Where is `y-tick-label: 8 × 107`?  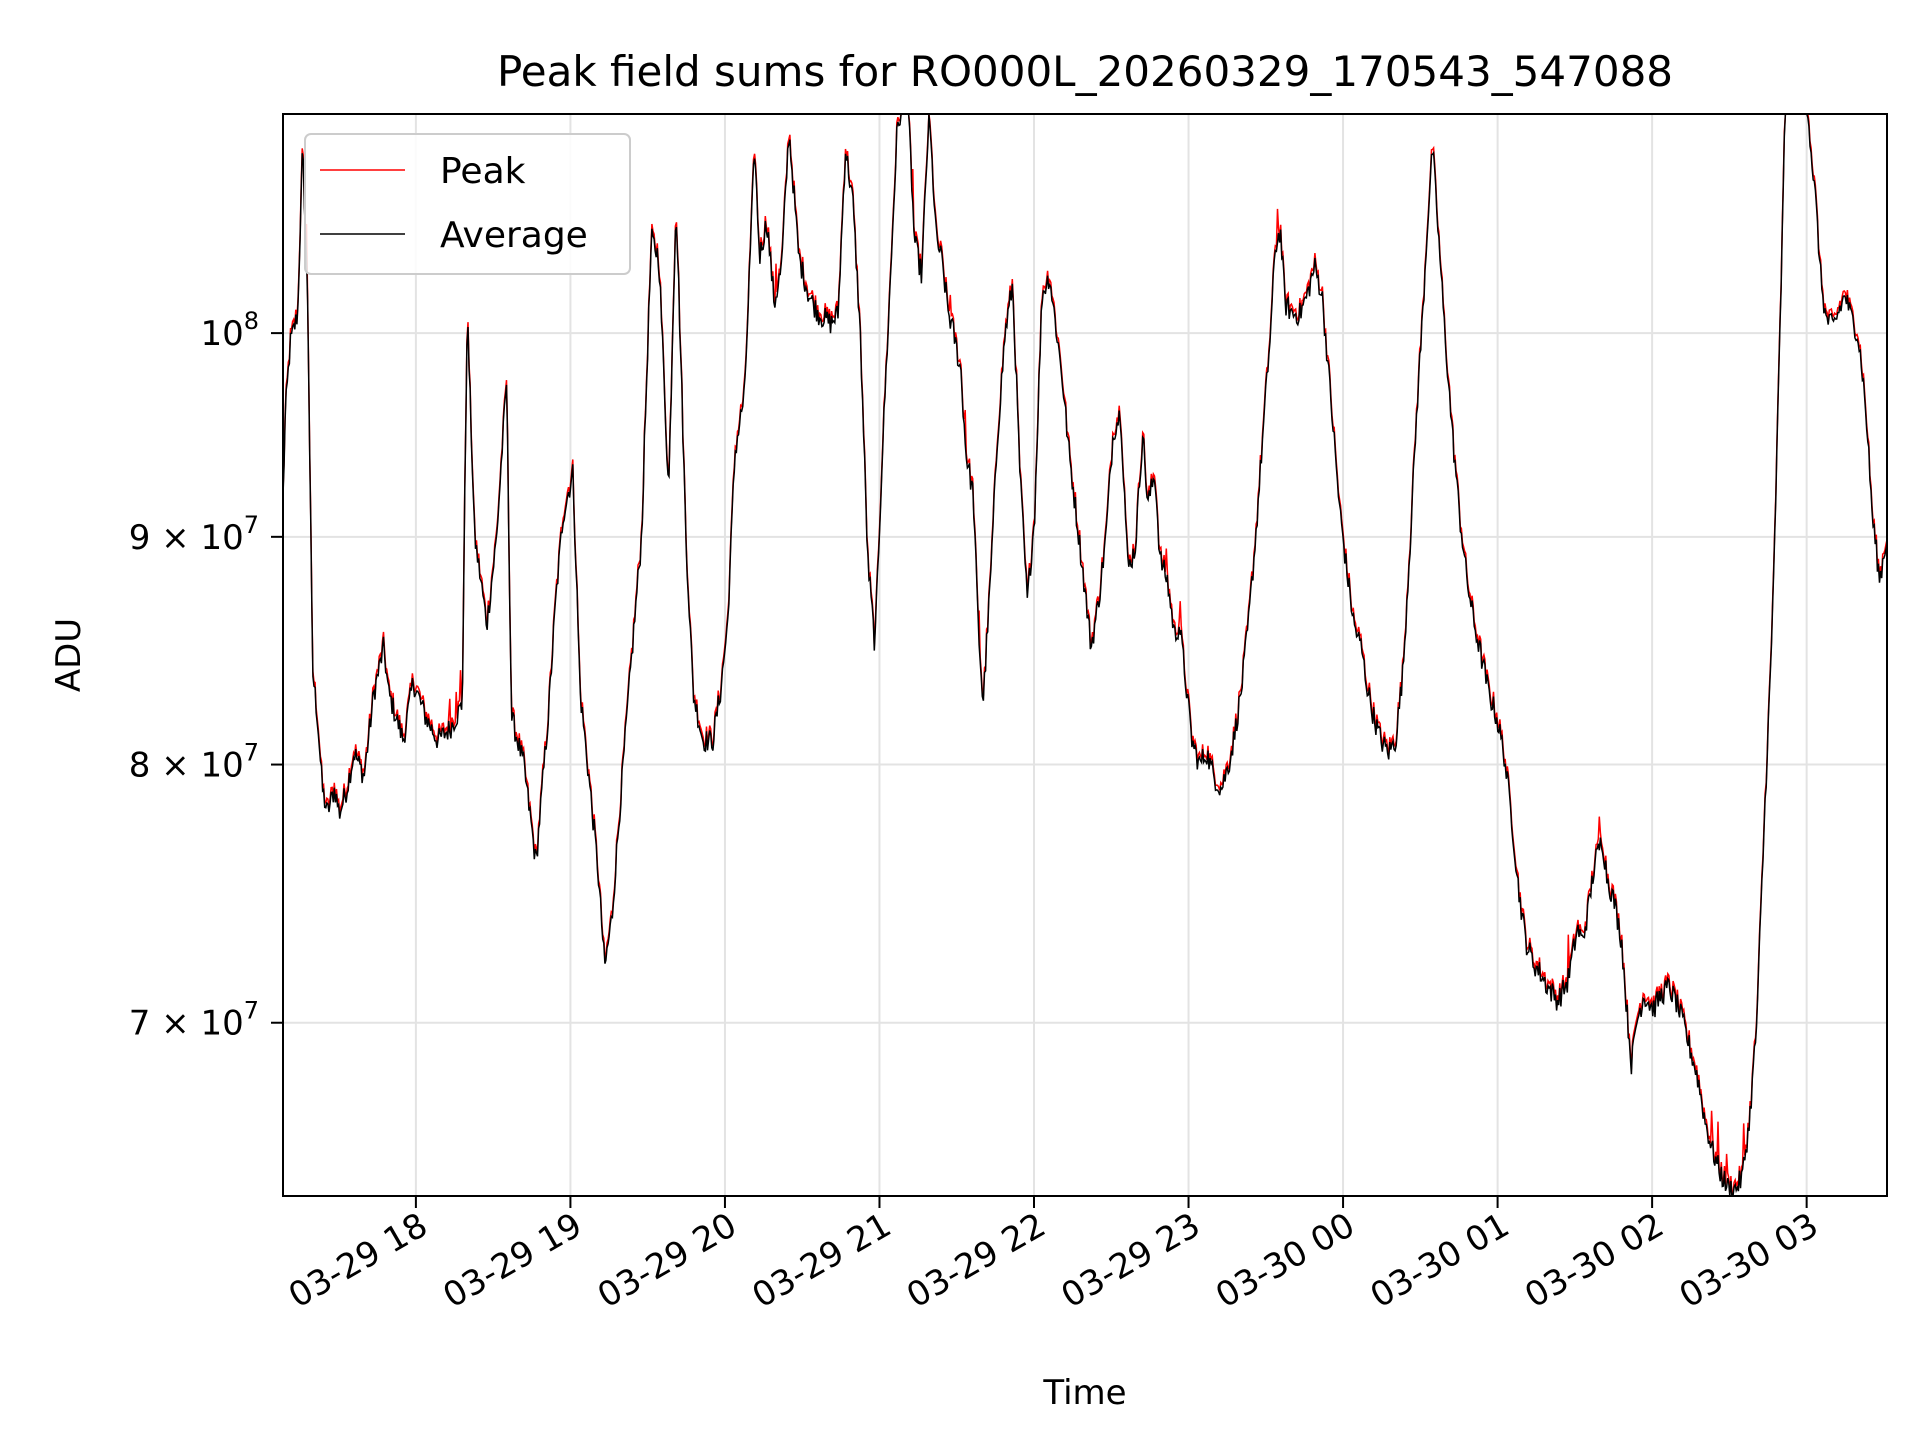 y-tick-label: 8 × 107 is located at coordinates (194, 762).